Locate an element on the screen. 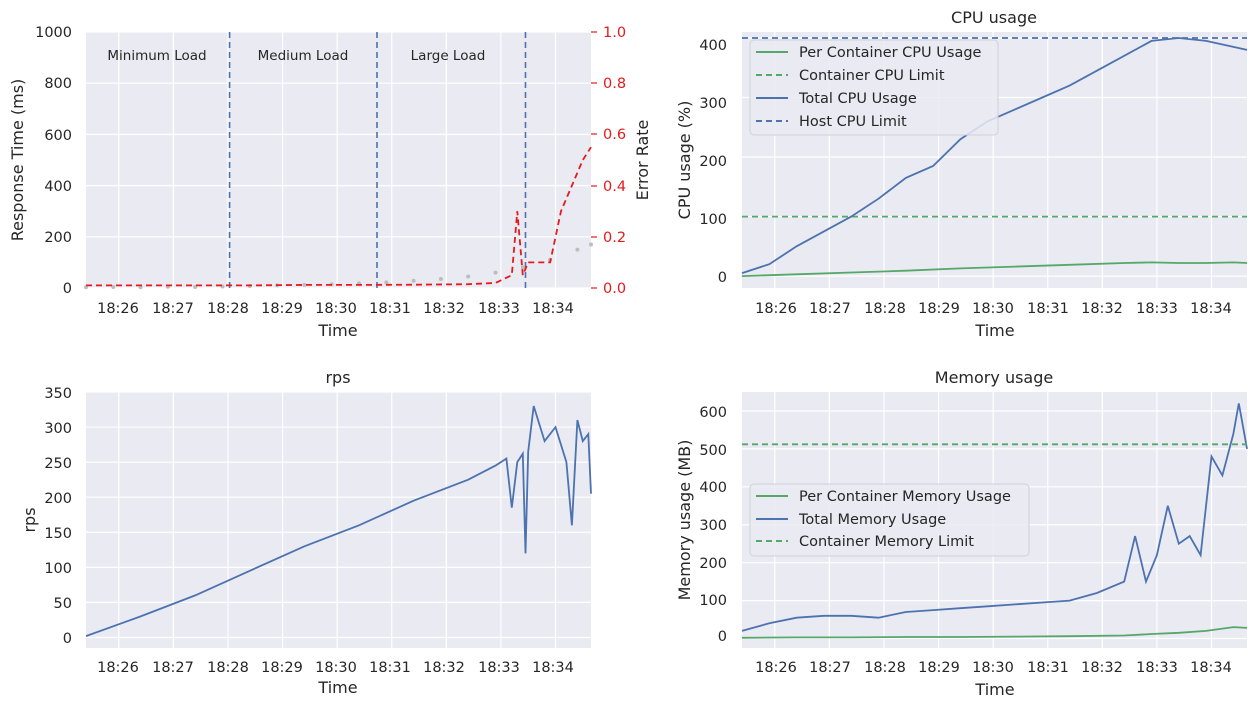 Image resolution: width=1257 pixels, height=710 pixels. y2-tick-label: 1.0 is located at coordinates (614, 33).